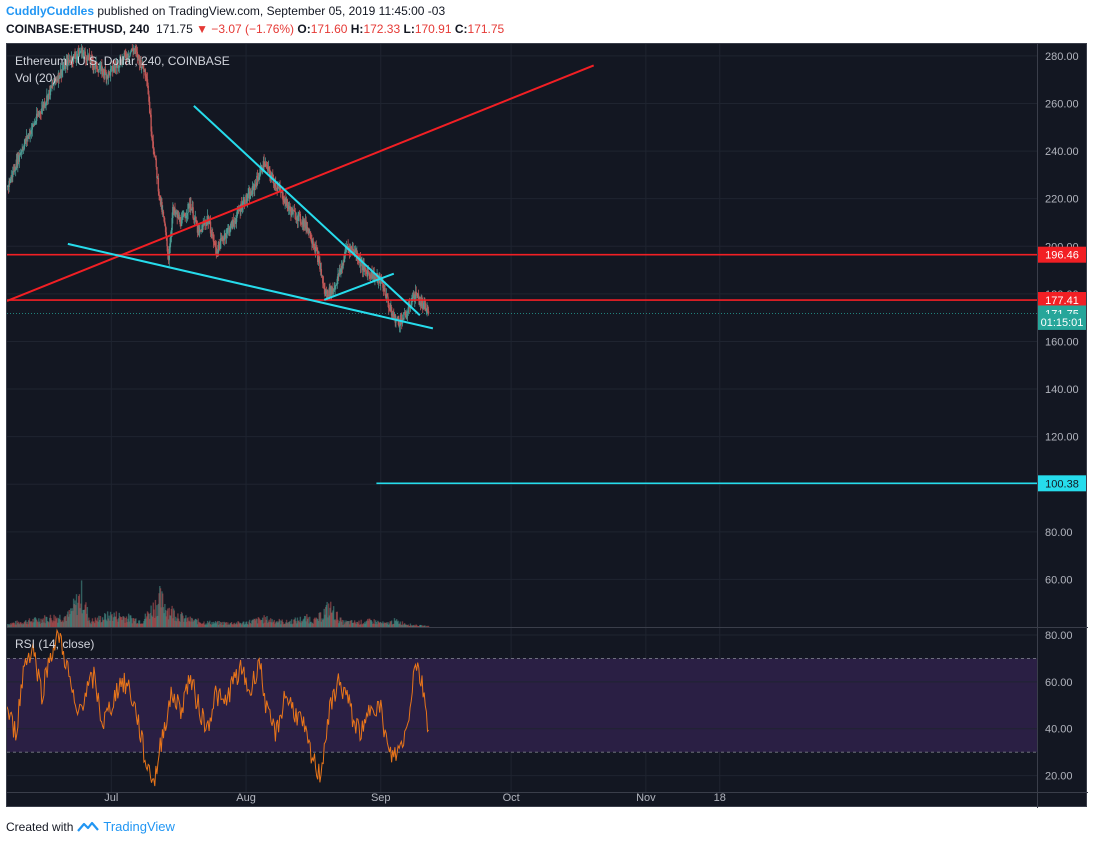  What do you see at coordinates (1059, 533) in the screenshot?
I see `price-tick-label: 80.00` at bounding box center [1059, 533].